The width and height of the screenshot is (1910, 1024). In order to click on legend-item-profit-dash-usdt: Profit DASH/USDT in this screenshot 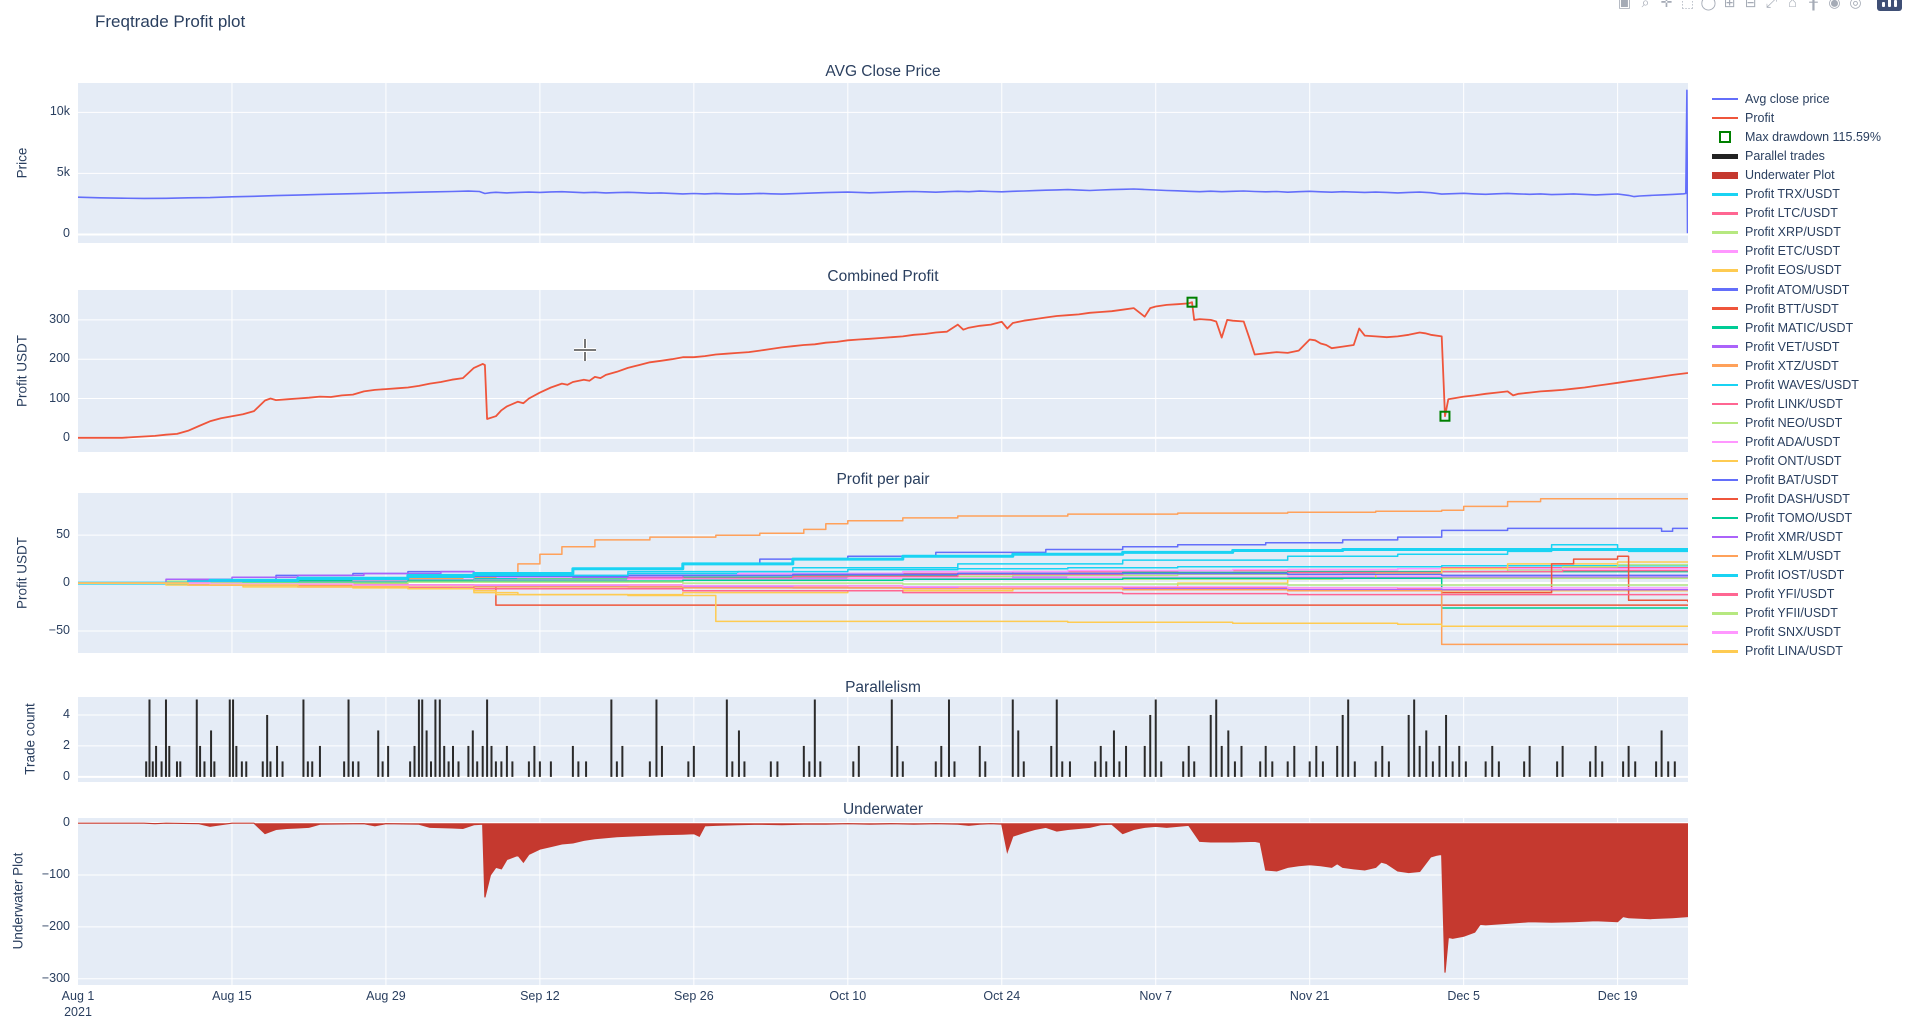, I will do `click(1781, 499)`.